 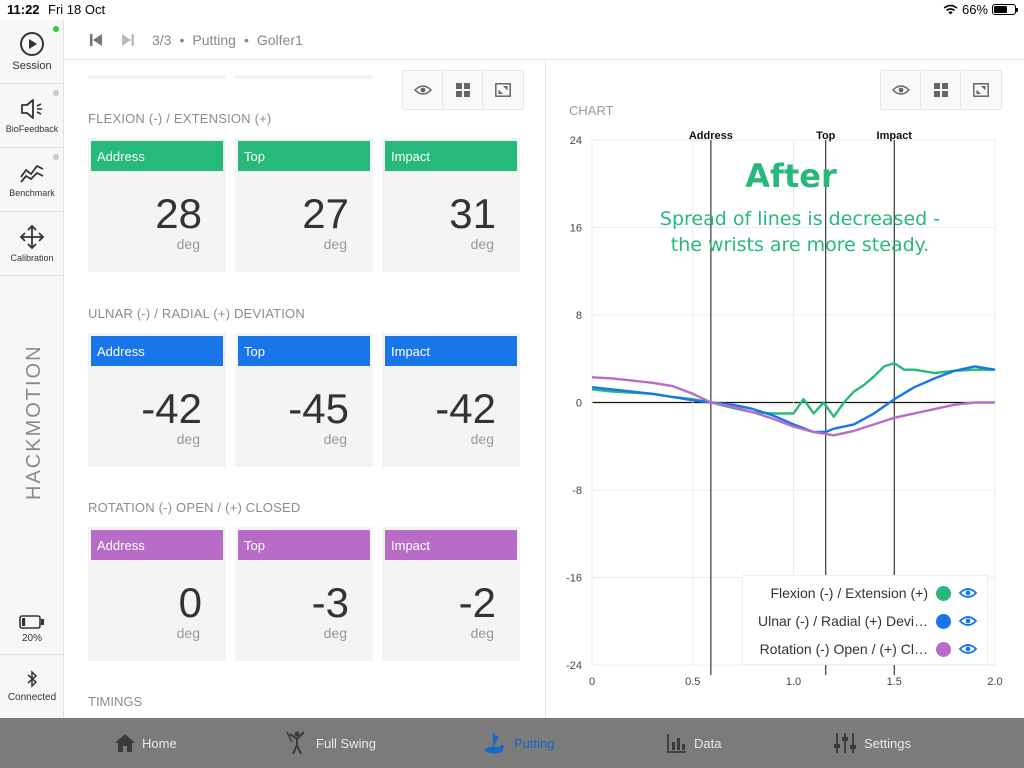 What do you see at coordinates (304, 594) in the screenshot?
I see `rotation-top-card: Top -3 deg` at bounding box center [304, 594].